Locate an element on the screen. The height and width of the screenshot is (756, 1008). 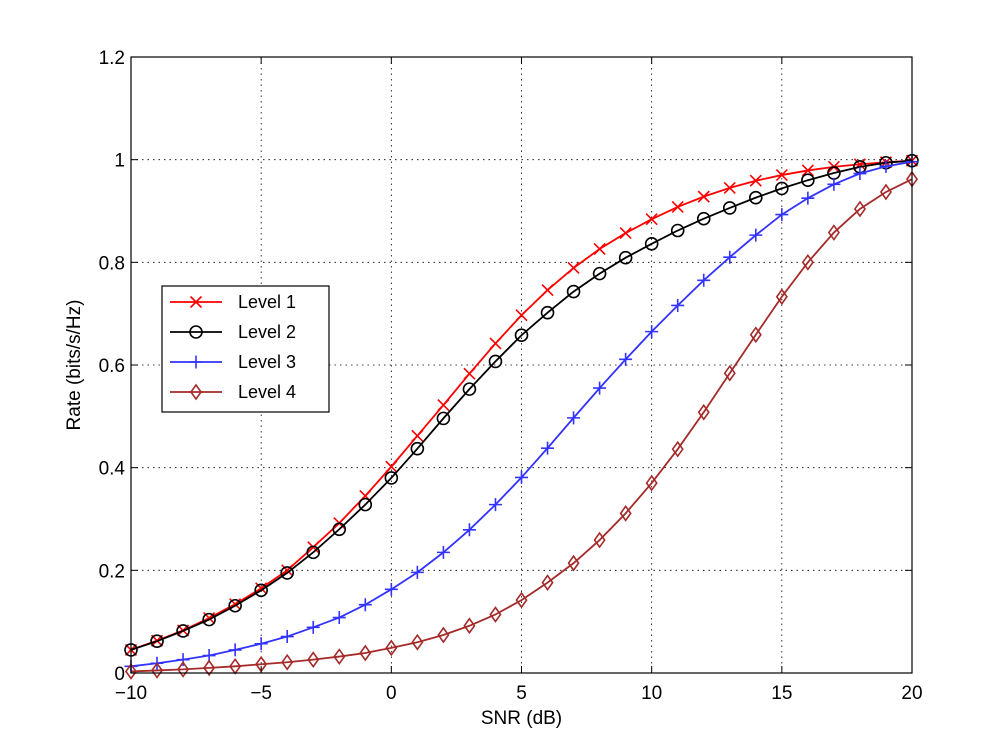
legend-label: Level 3 is located at coordinates (267, 362).